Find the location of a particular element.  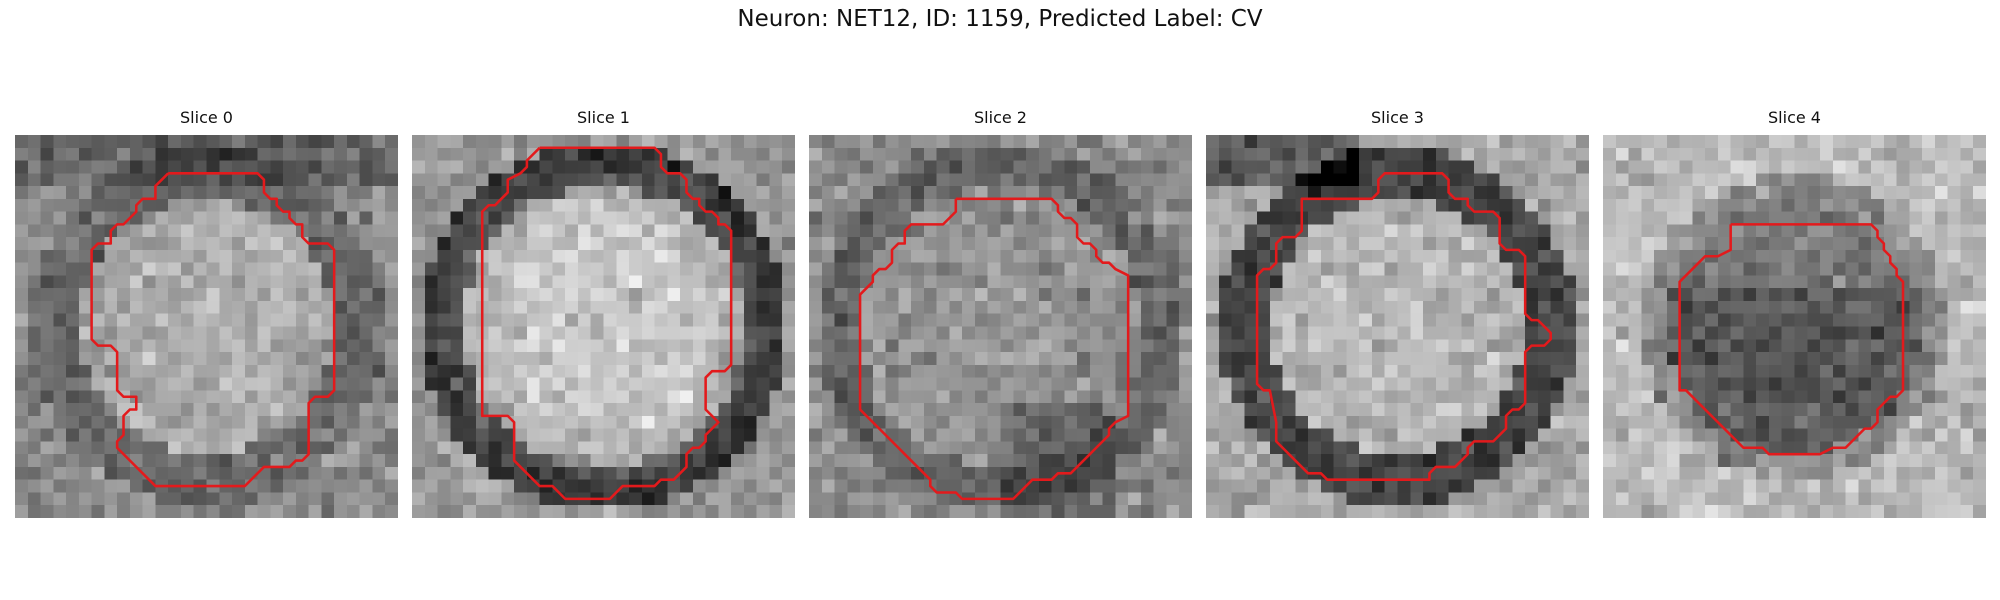

slice-0-title: Slice 0 is located at coordinates (206, 117).